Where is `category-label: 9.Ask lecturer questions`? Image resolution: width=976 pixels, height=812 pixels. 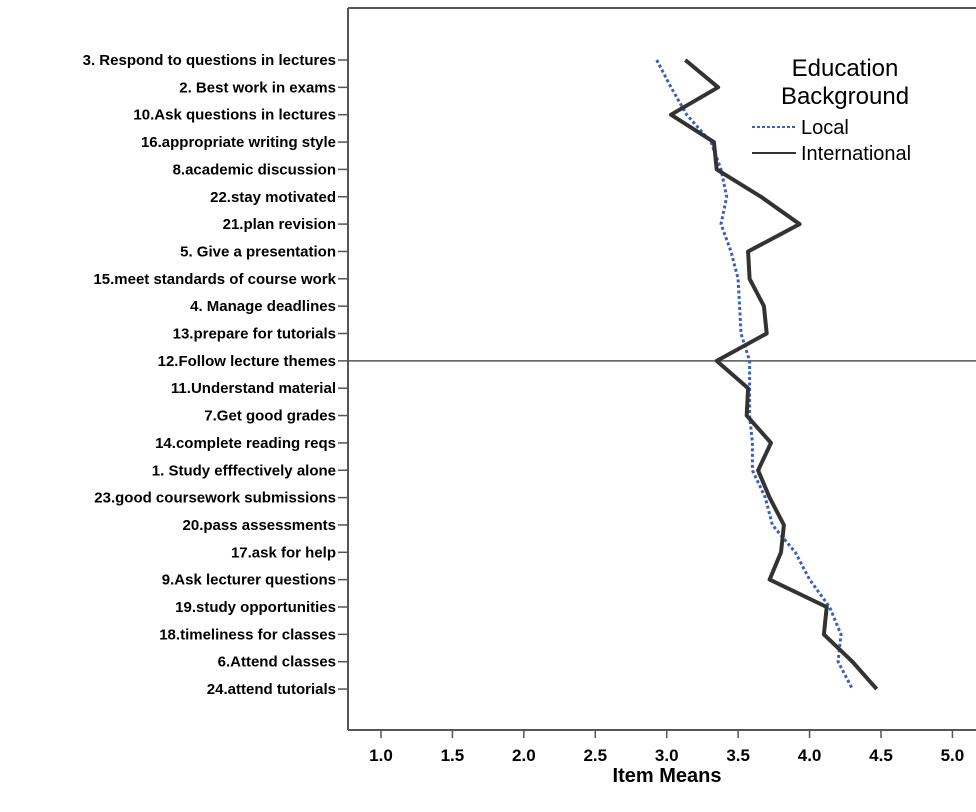
category-label: 9.Ask lecturer questions is located at coordinates (249, 580).